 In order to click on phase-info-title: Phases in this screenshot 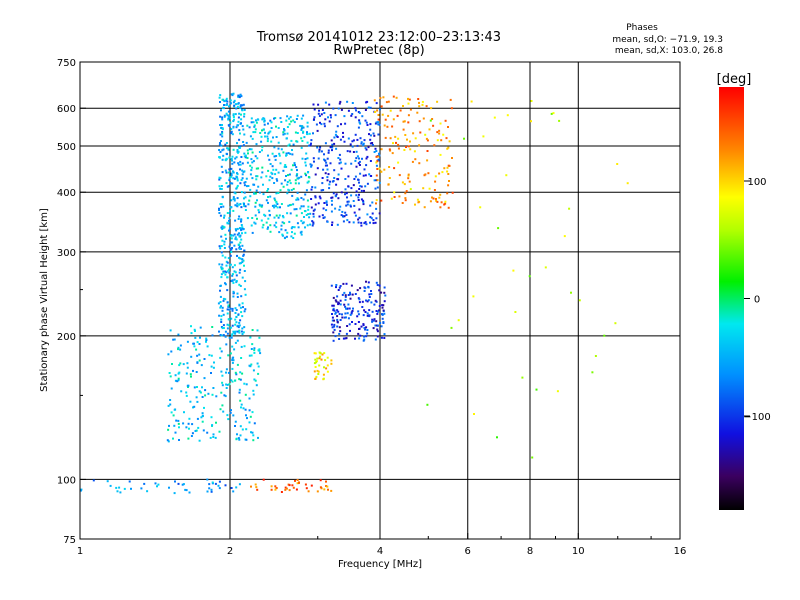, I will do `click(642, 28)`.